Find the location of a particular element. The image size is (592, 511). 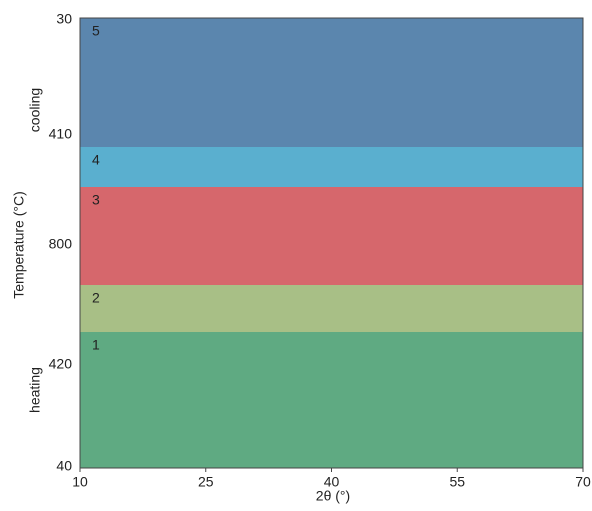

y-tick-label: 410 is located at coordinates (61, 134).